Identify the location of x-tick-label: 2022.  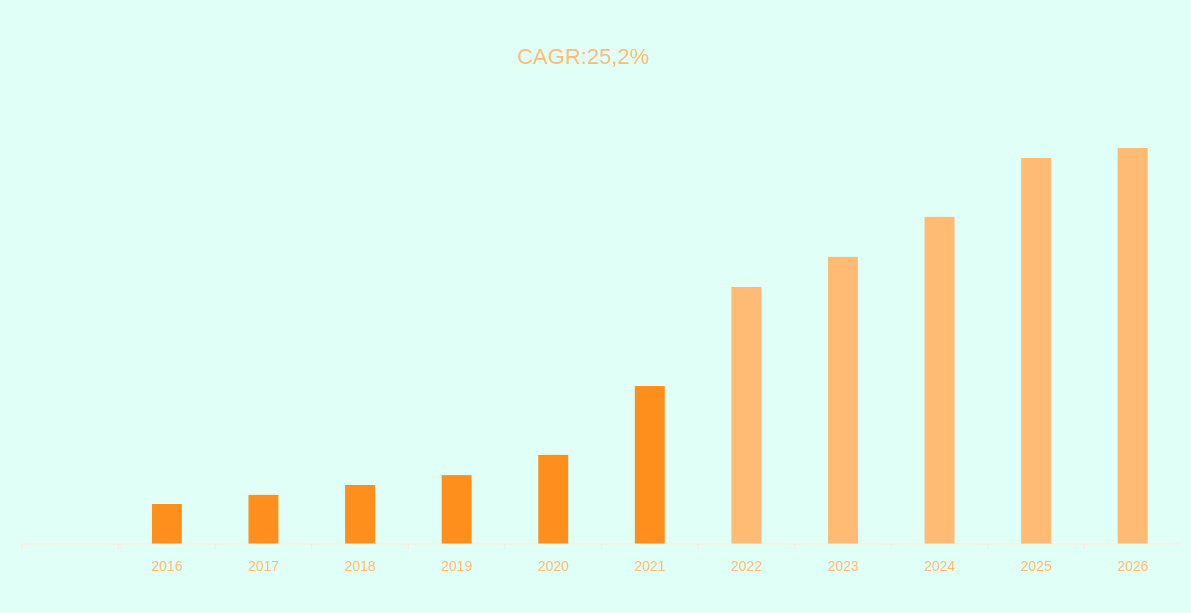
(746, 566).